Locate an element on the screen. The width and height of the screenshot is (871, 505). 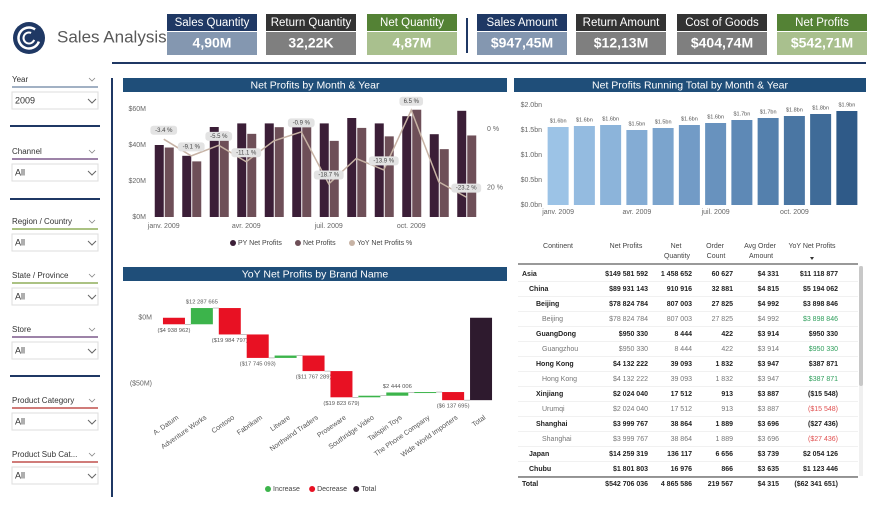
filter-slicer: Store All is located at coordinates (55, 342).